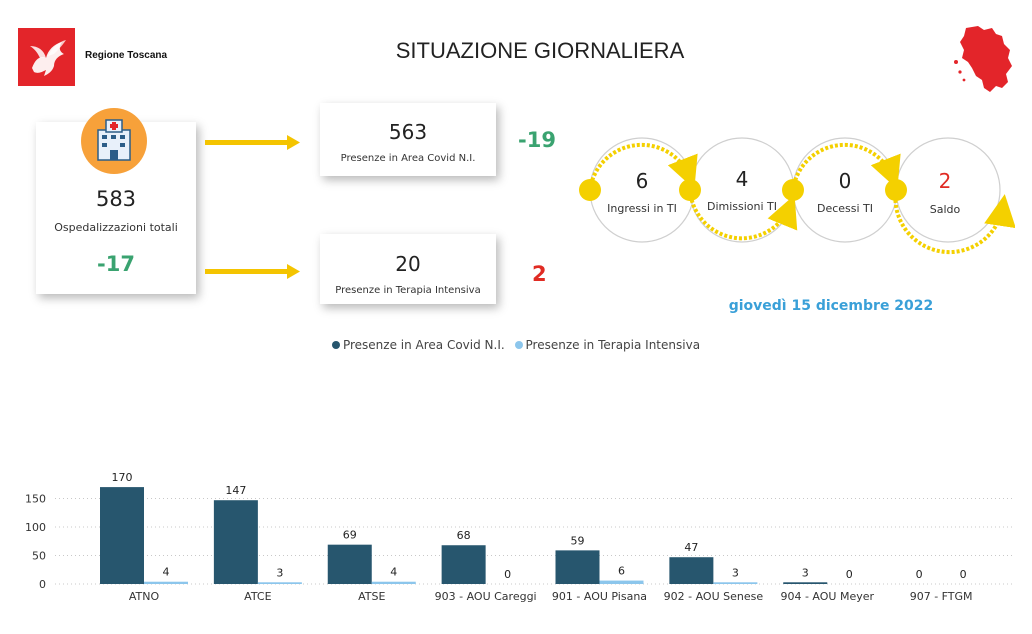  I want to click on y-tick-label: 50, so click(39, 556).